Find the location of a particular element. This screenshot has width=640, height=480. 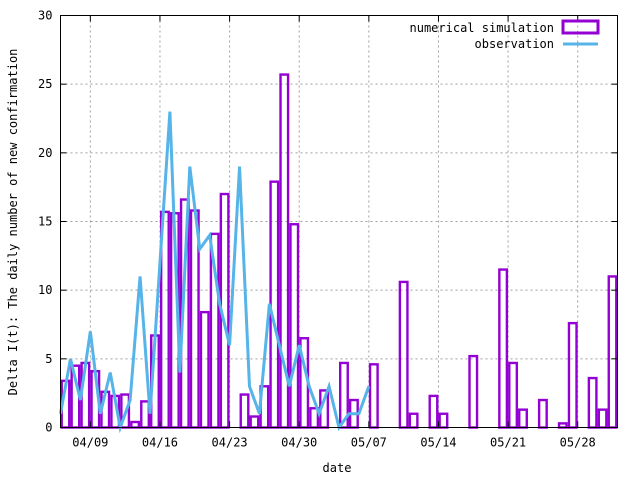

x-tick-label: 05/28 is located at coordinates (578, 443).